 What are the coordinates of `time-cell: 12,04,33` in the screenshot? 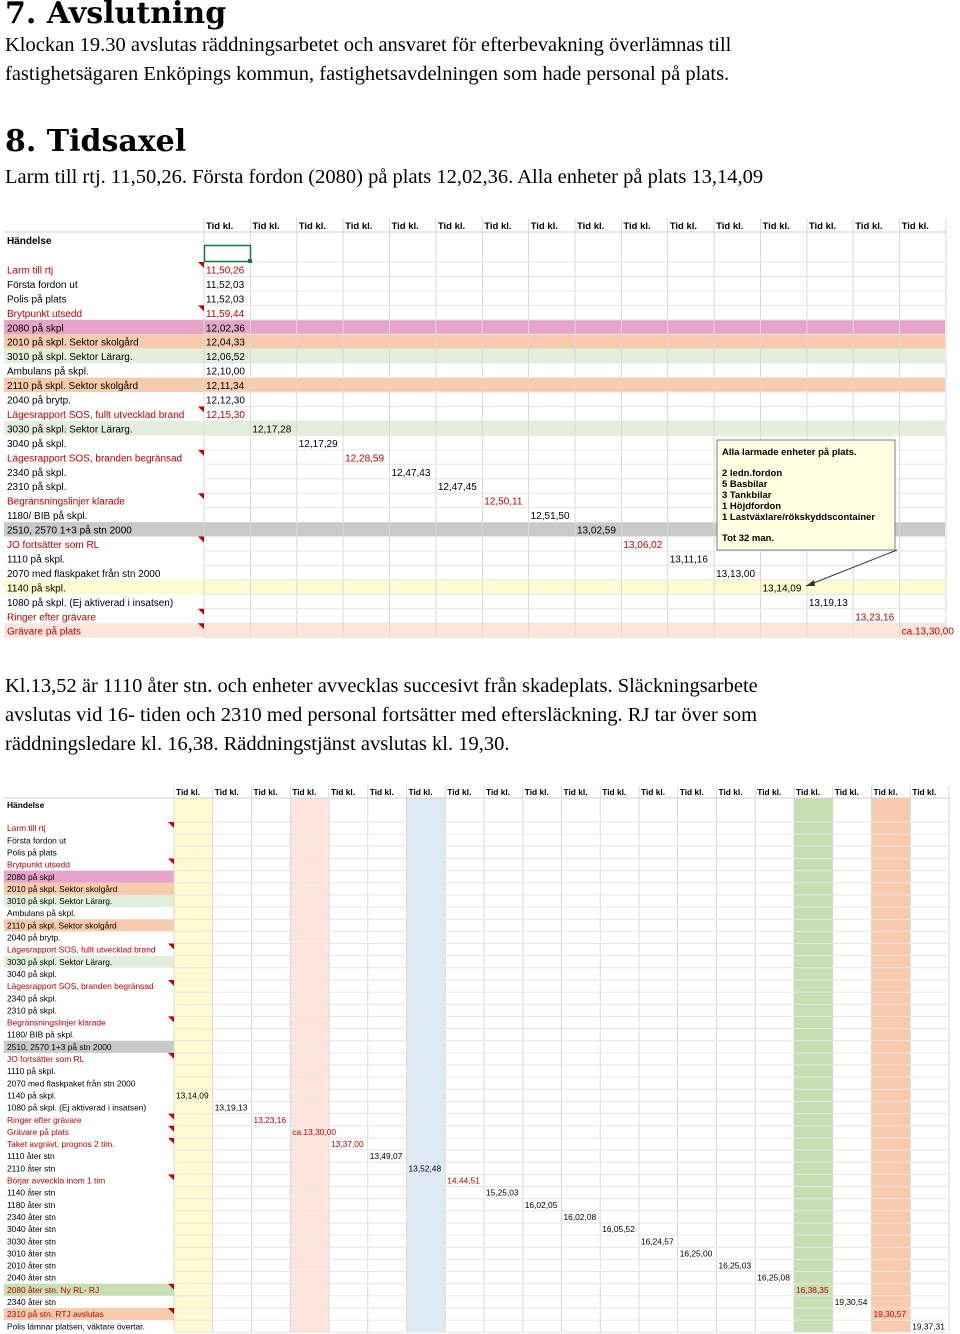 It's located at (225, 343).